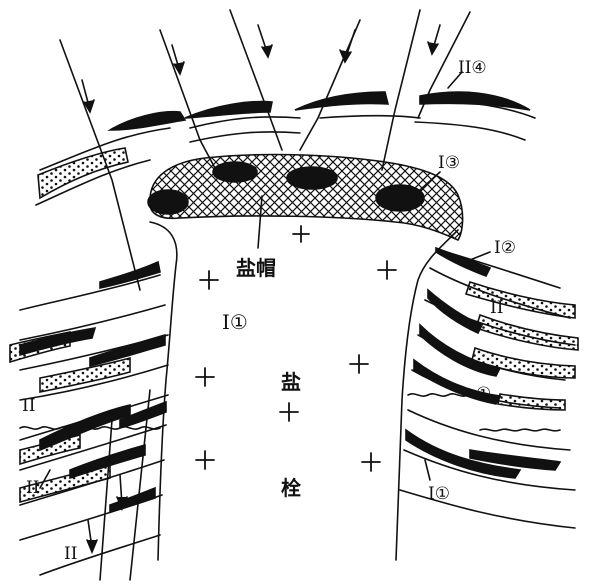 This screenshot has height=586, width=589. What do you see at coordinates (480, 256) in the screenshot?
I see `leader-I2` at bounding box center [480, 256].